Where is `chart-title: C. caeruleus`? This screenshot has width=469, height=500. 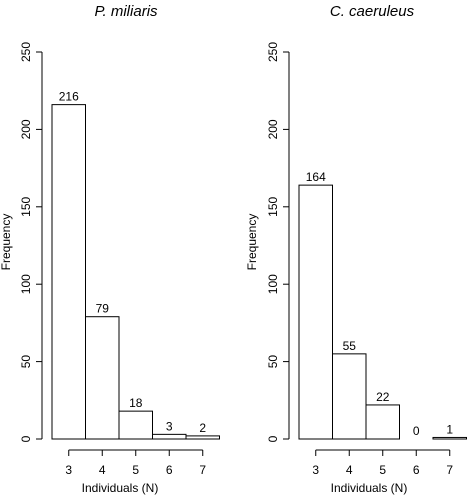
chart-title: C. caeruleus is located at coordinates (372, 11).